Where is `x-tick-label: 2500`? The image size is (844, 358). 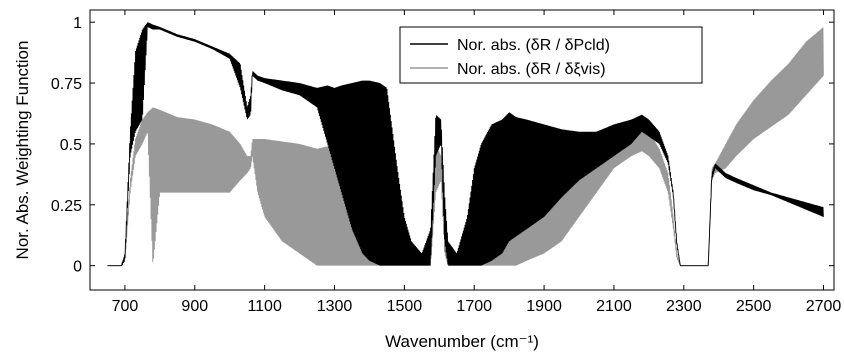 x-tick-label: 2500 is located at coordinates (754, 306).